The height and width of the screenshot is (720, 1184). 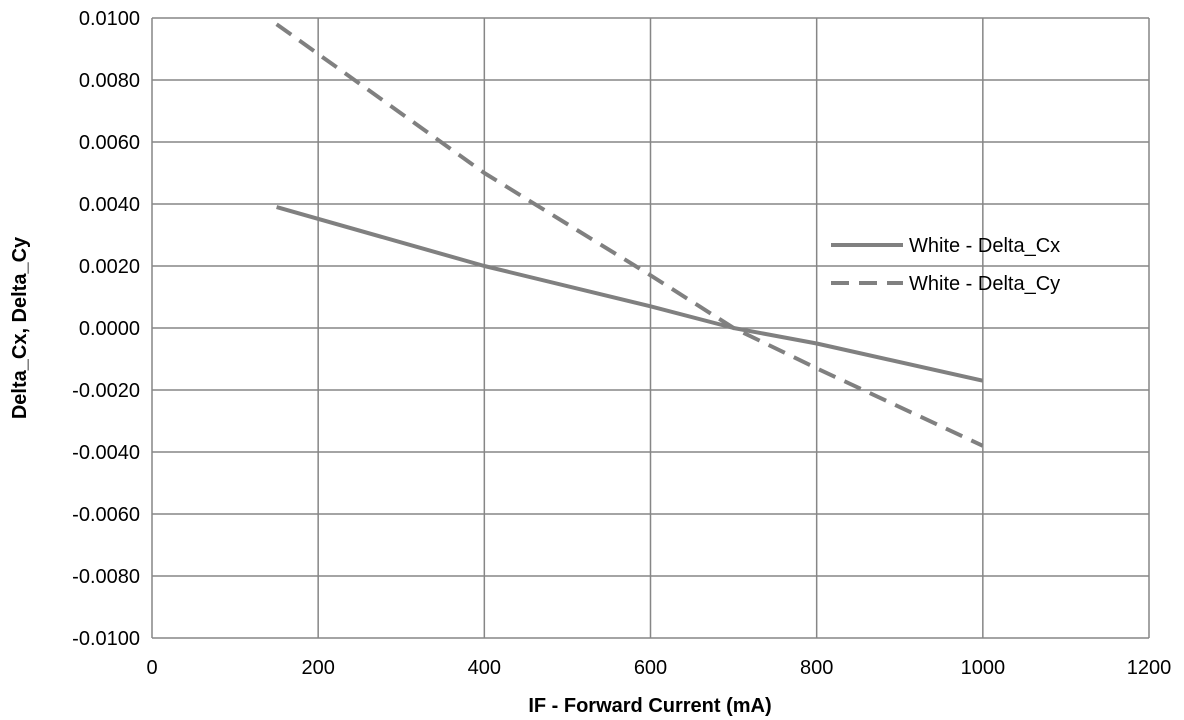 What do you see at coordinates (109, 329) in the screenshot?
I see `y-tick-label: 0.0000` at bounding box center [109, 329].